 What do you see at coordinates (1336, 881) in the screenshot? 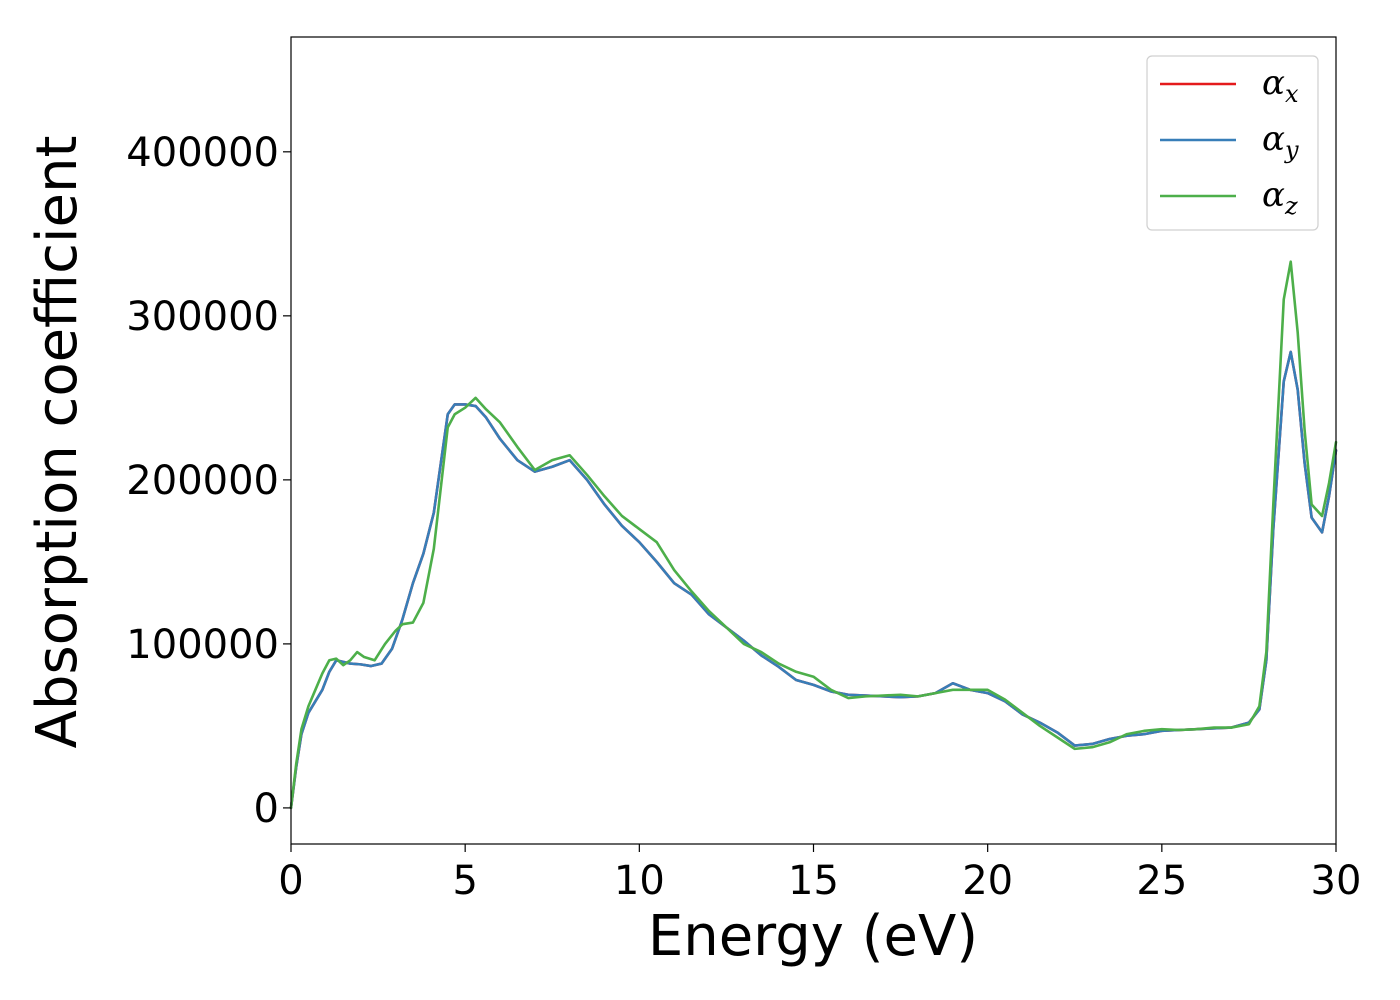
I see `x-tick-label: 30` at bounding box center [1336, 881].